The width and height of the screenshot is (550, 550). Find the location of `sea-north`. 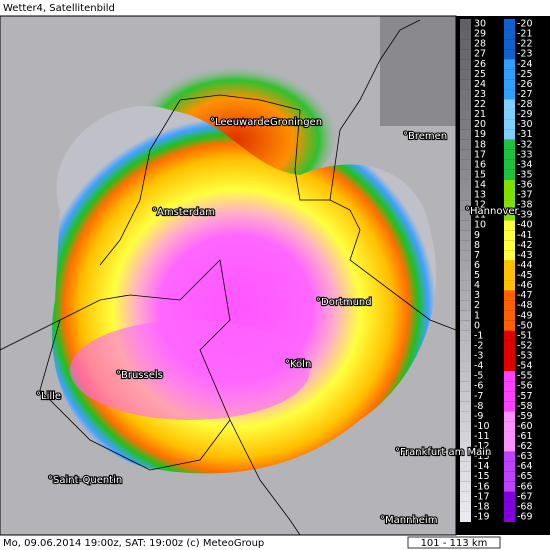

sea-north is located at coordinates (418, 71).